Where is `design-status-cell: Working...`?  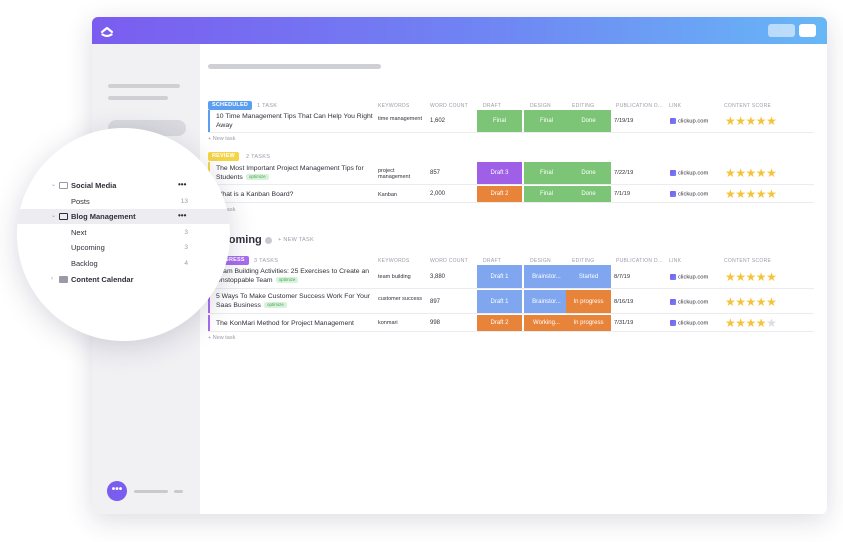
design-status-cell: Working... is located at coordinates (546, 323).